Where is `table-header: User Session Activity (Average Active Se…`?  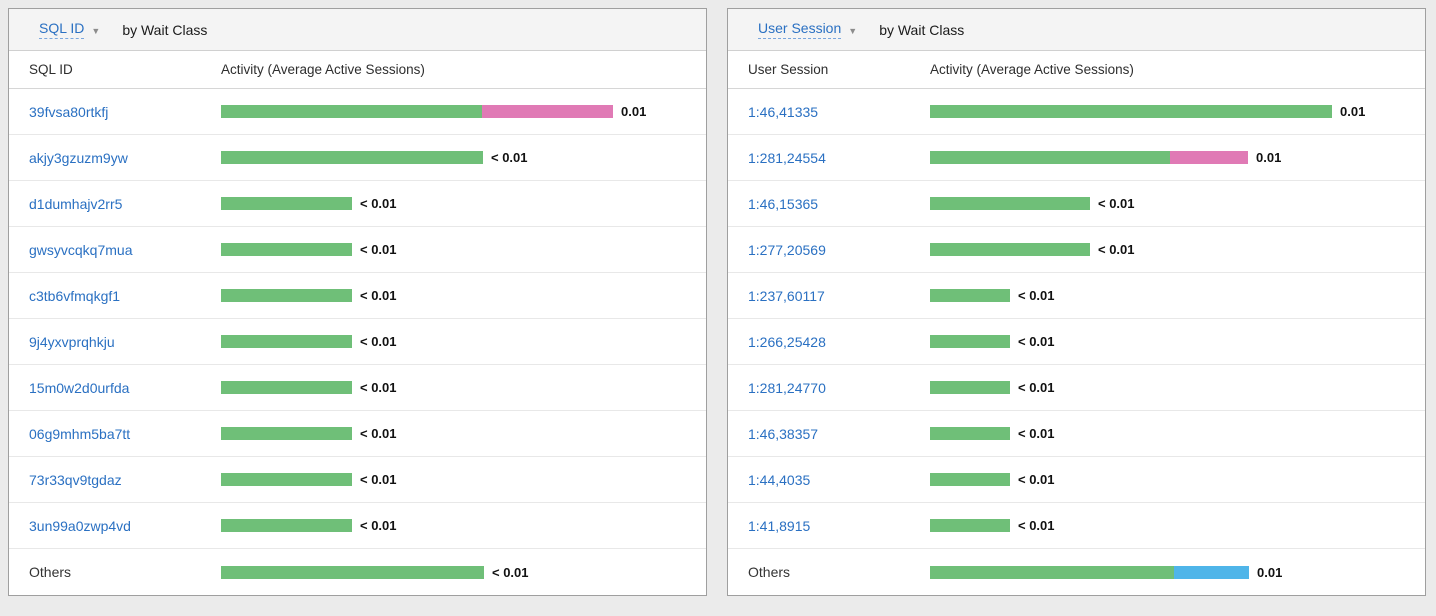
table-header: User Session Activity (Average Active Se… is located at coordinates (1076, 70).